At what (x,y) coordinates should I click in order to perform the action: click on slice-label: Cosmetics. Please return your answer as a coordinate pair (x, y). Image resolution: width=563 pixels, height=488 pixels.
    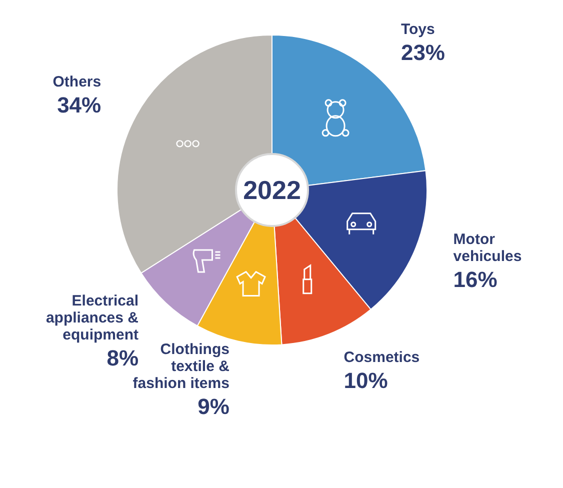
    Looking at the image, I should click on (382, 357).